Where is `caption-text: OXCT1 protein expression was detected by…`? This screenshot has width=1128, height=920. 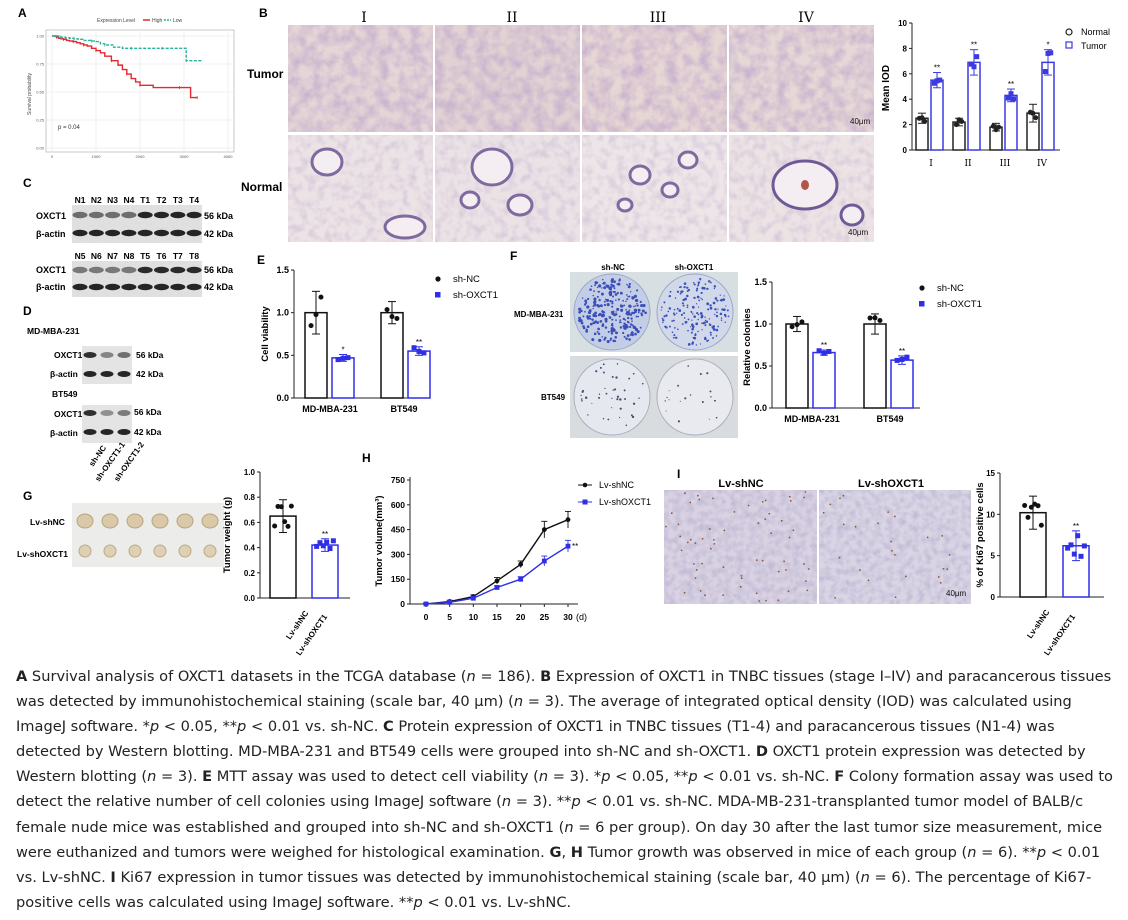 caption-text: OXCT1 protein expression was detected by… is located at coordinates (551, 764).